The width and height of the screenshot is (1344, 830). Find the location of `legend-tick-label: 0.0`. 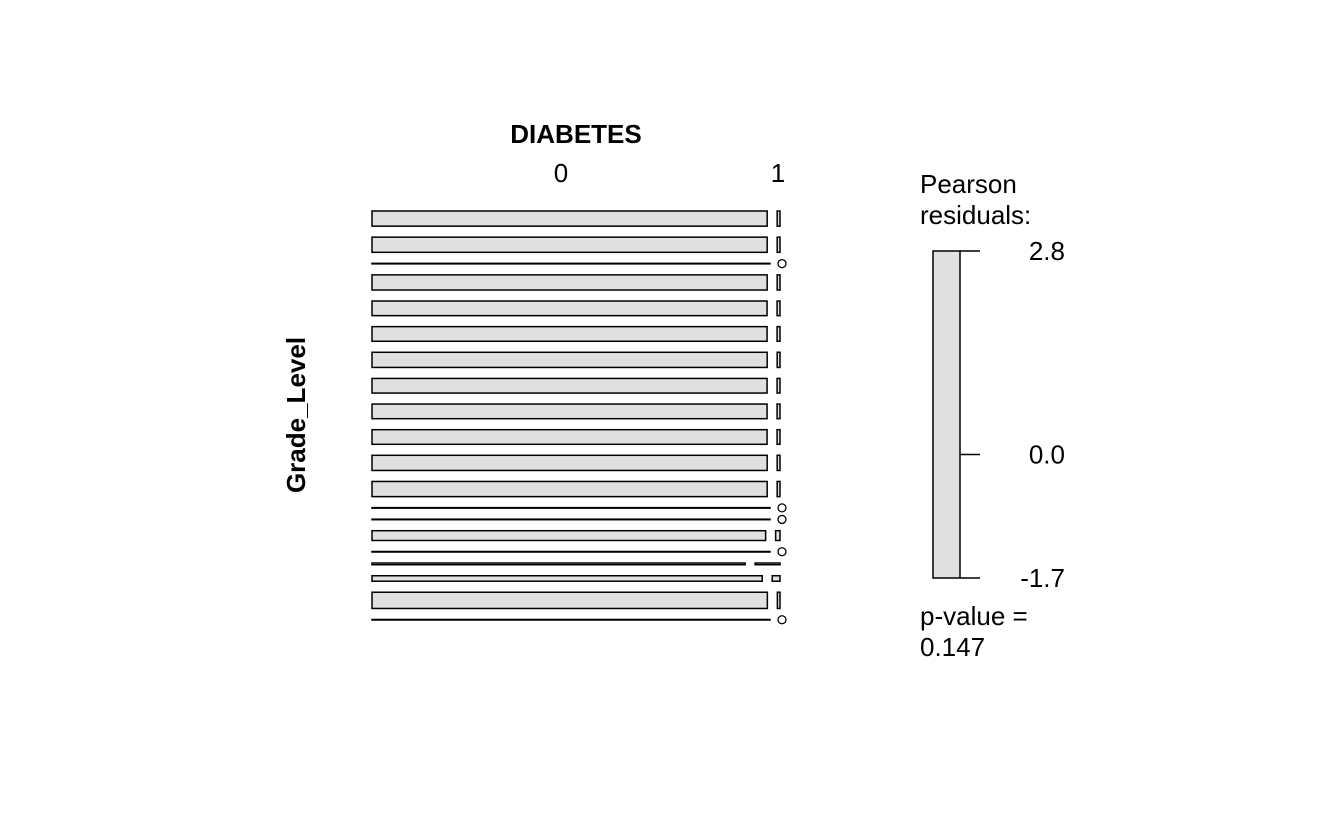

legend-tick-label: 0.0 is located at coordinates (1047, 454).